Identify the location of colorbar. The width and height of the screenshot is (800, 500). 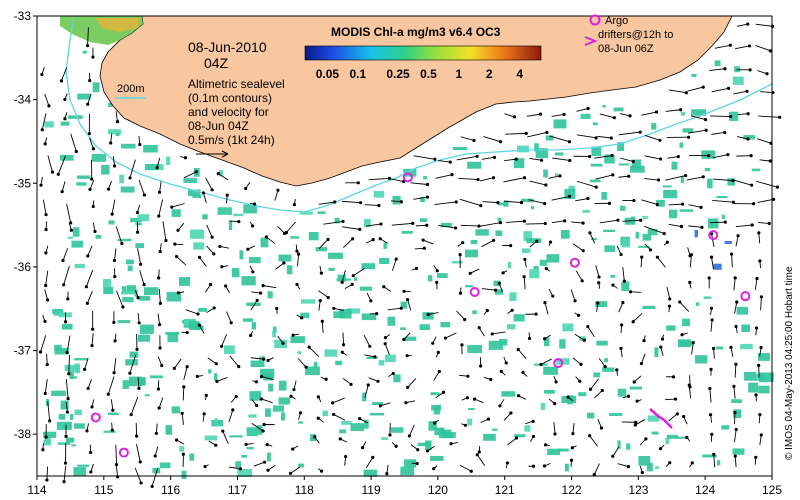
(423, 53).